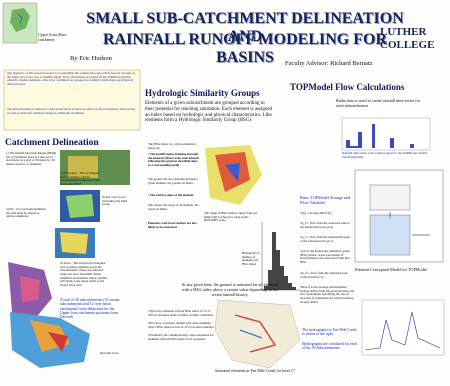 Image resolution: width=450 pixels, height=386 pixels. I want to click on heading: Hydrologic Similarity Groups, so click(202, 93).